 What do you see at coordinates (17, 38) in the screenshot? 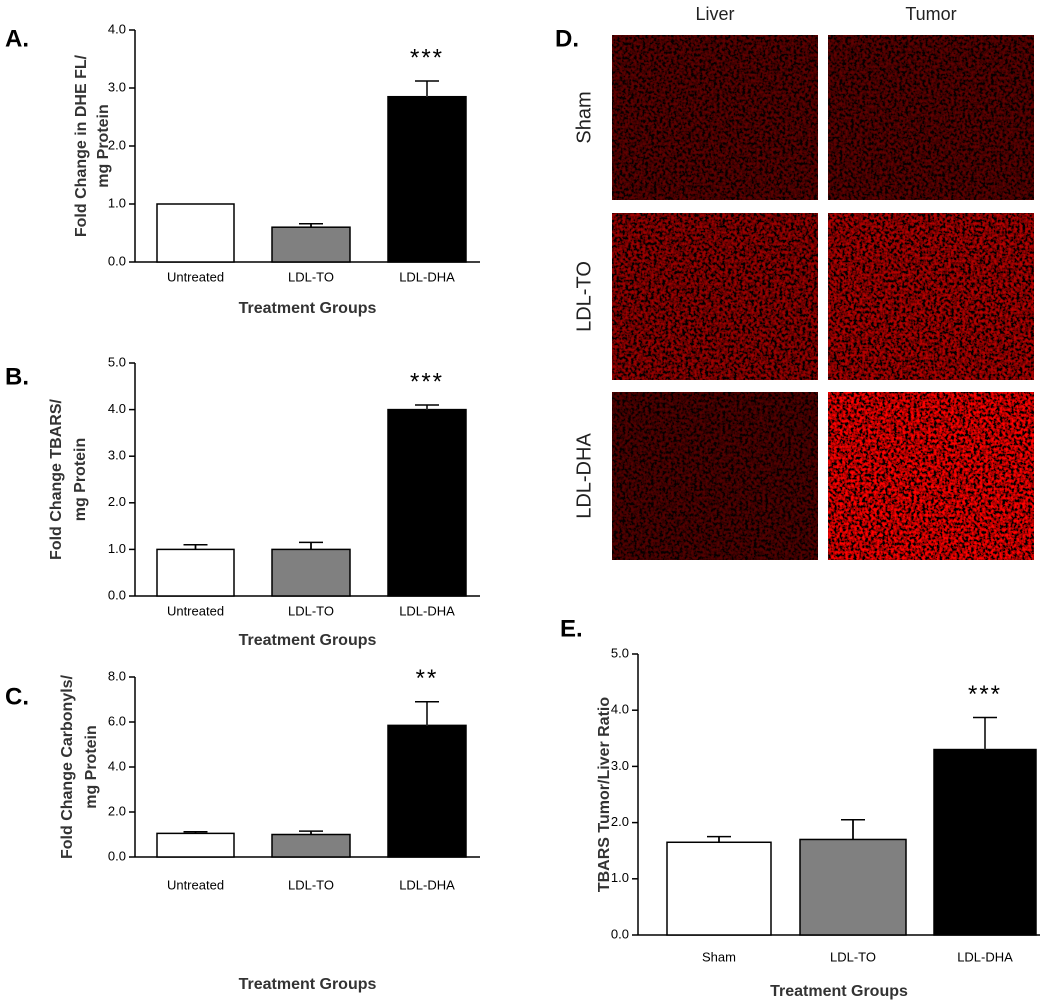
I see `panel-label: A.` at bounding box center [17, 38].